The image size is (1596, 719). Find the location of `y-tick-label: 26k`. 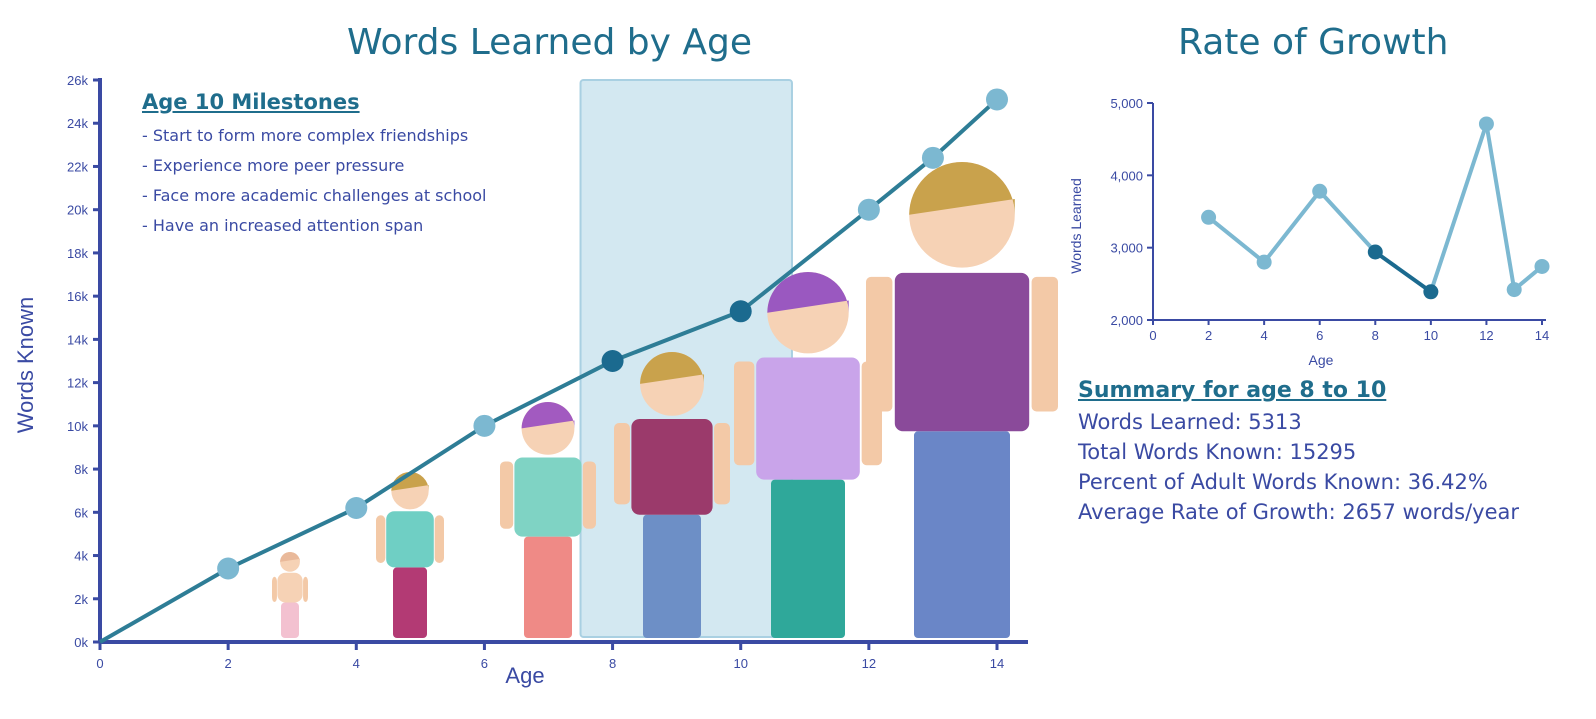

y-tick-label: 26k is located at coordinates (77, 80).